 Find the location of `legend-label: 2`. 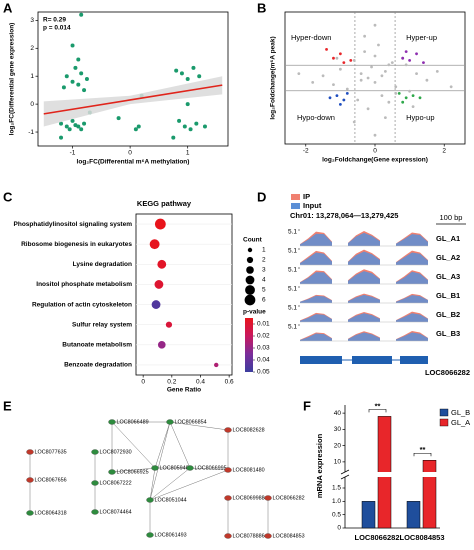

legend-label: 2 is located at coordinates (264, 260).